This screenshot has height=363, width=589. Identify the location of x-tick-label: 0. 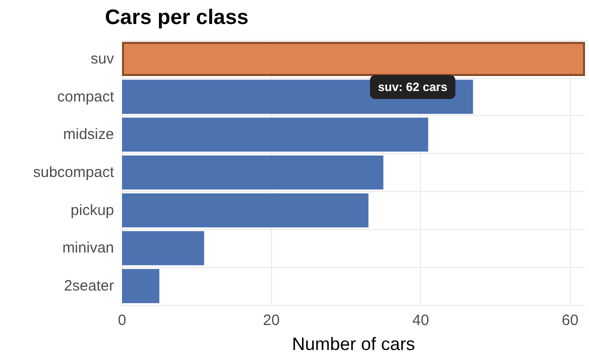
(122, 320).